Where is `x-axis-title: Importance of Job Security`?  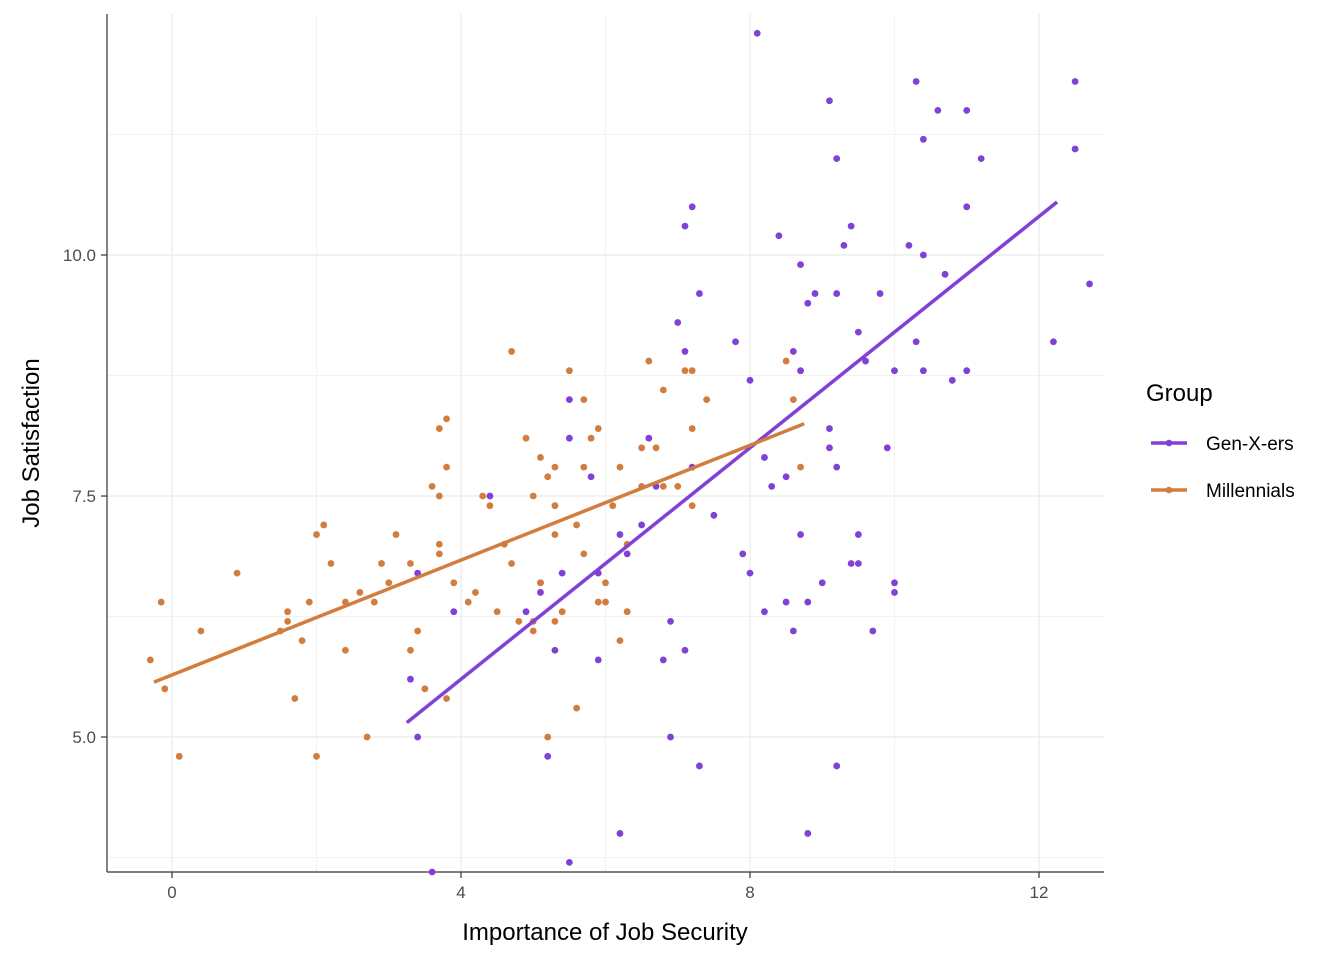 x-axis-title: Importance of Job Security is located at coordinates (604, 932).